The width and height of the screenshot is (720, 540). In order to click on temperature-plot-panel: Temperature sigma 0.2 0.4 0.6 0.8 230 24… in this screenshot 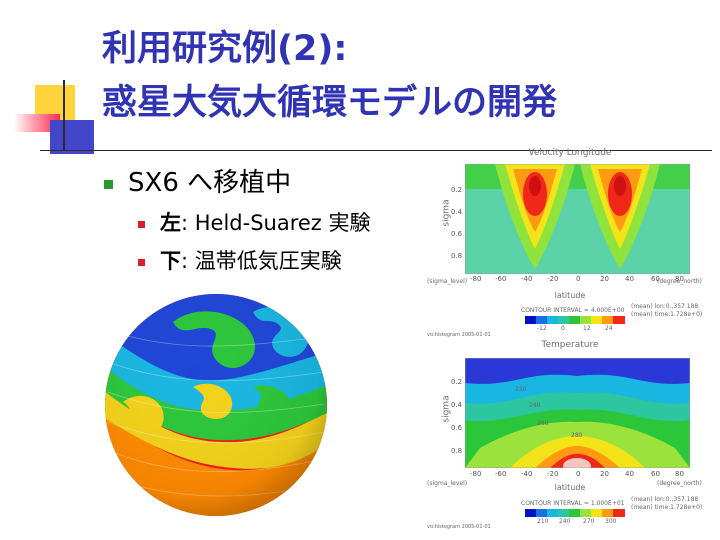, I will do `click(570, 436)`.